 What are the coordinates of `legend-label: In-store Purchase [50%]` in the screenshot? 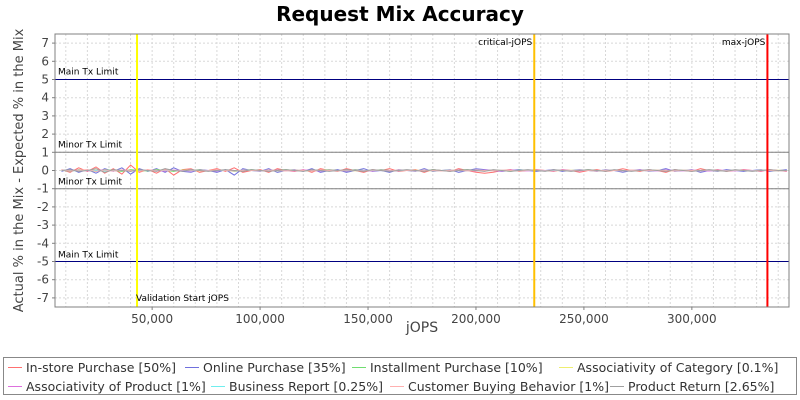 It's located at (101, 367).